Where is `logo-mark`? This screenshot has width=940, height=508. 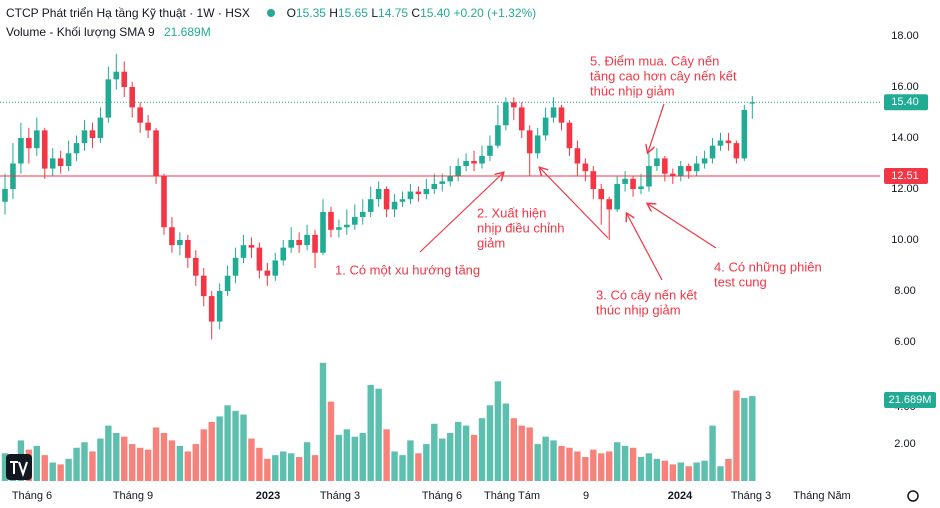
logo-mark is located at coordinates (19, 469).